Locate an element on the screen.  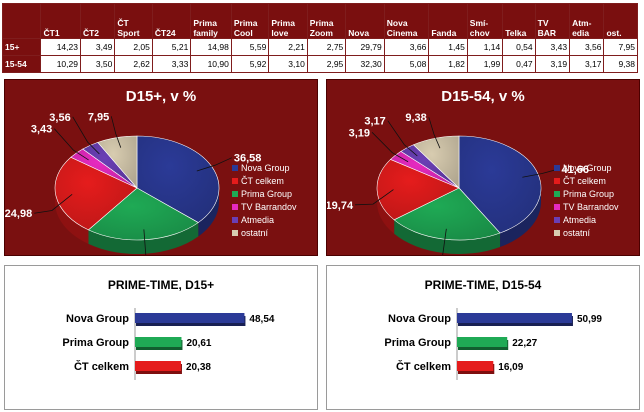
column-header: Telka is located at coordinates (519, 21).